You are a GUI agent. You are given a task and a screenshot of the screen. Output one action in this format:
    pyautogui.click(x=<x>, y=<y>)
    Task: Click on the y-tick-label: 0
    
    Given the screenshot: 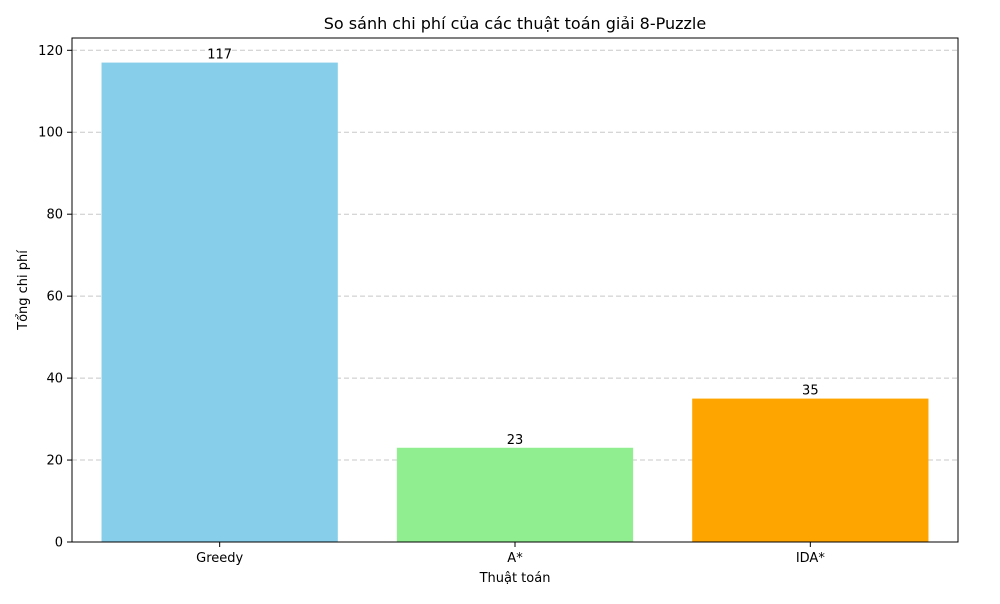 What is the action you would take?
    pyautogui.click(x=59, y=543)
    